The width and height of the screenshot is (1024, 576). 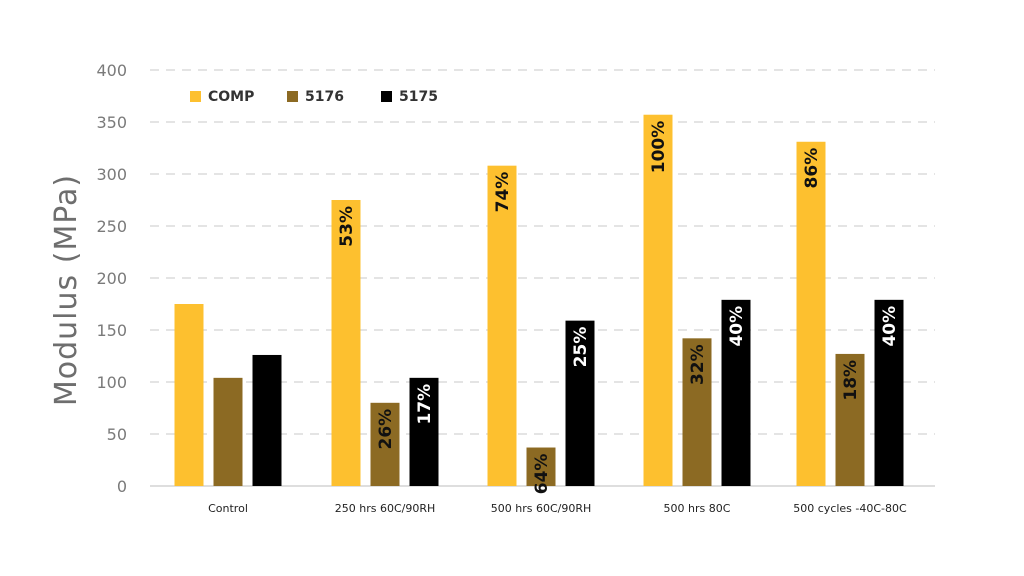 I want to click on data-label: 53%, so click(x=347, y=226).